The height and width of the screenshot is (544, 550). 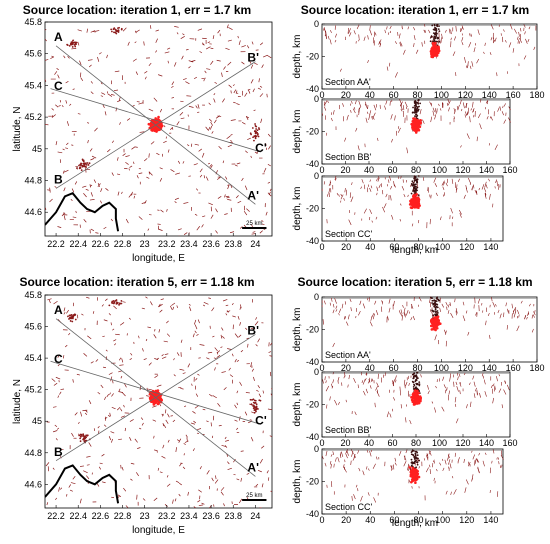 What do you see at coordinates (123, 244) in the screenshot?
I see `x-tick-label: 22.8` at bounding box center [123, 244].